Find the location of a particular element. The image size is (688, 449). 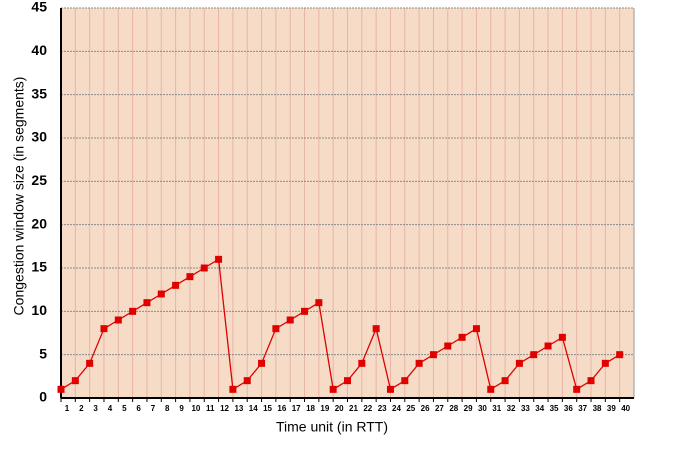

x-tick-label: 16 is located at coordinates (281, 408).